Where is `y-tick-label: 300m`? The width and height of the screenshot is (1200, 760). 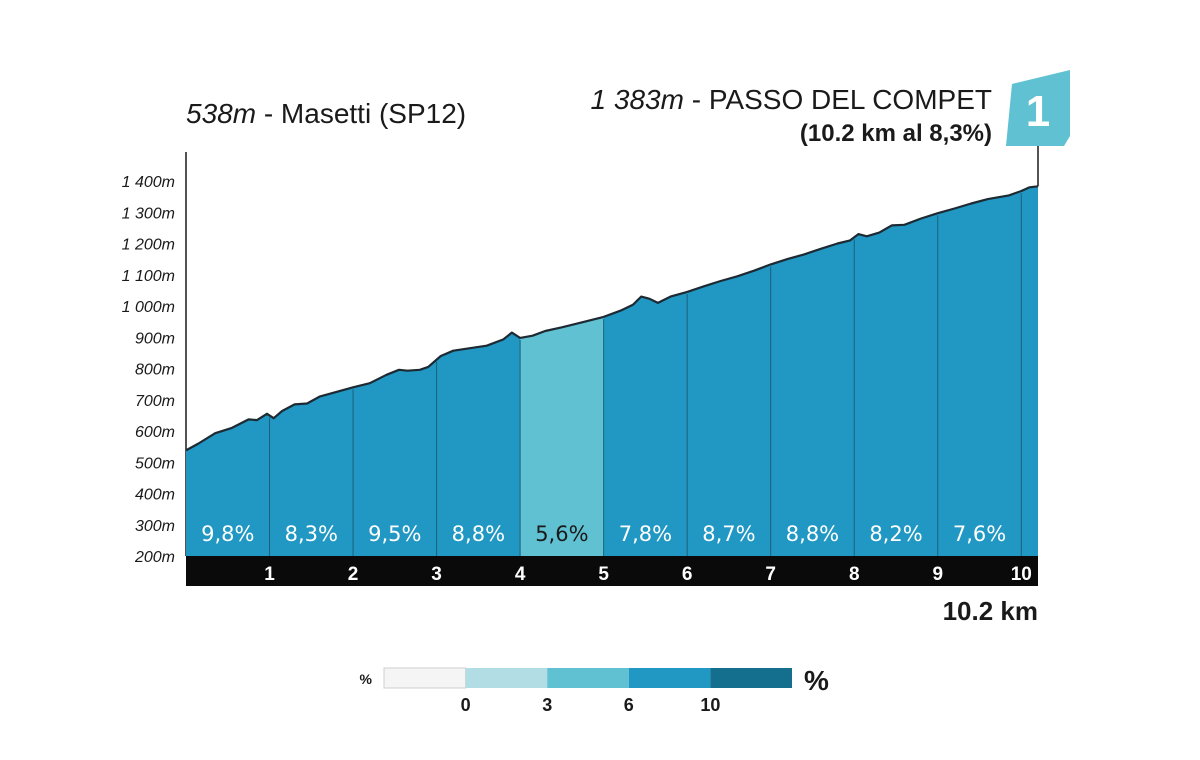 y-tick-label: 300m is located at coordinates (155, 526).